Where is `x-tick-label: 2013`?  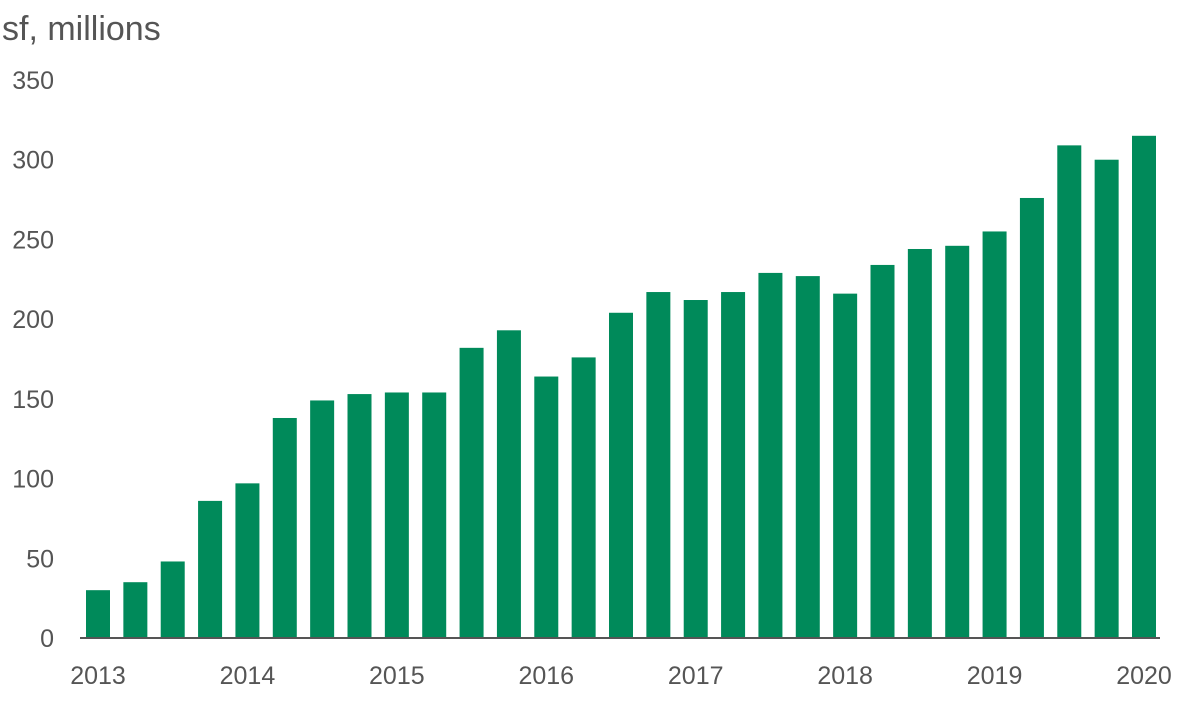 x-tick-label: 2013 is located at coordinates (98, 676).